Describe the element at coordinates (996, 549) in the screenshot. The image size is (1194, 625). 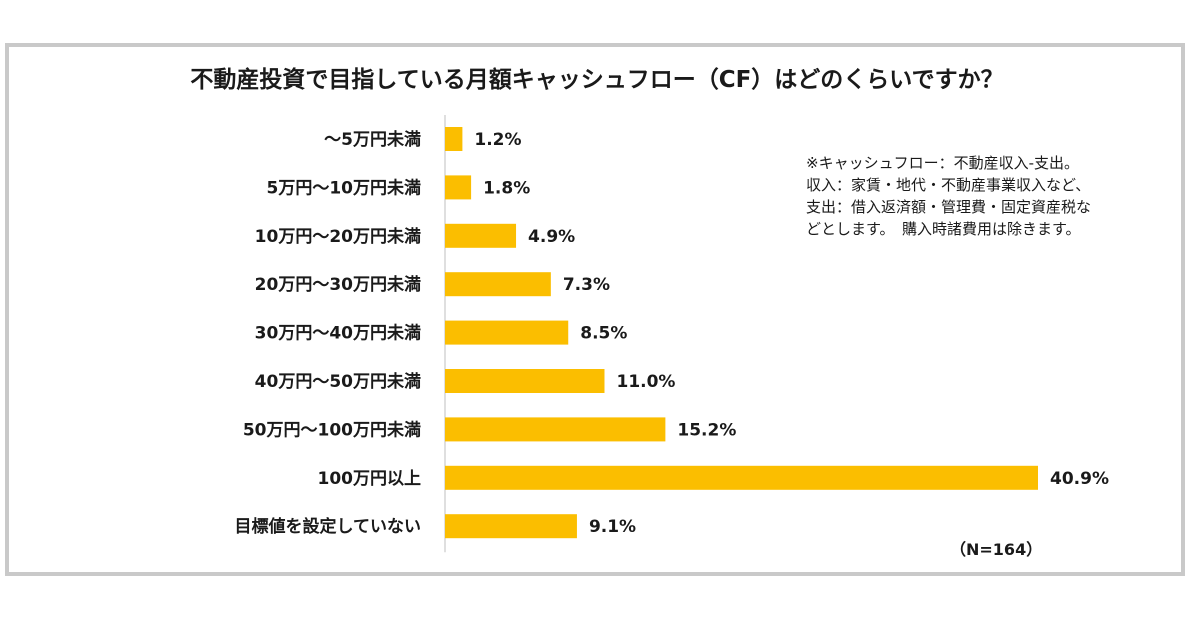
I see `sample-size: （N=164）` at that location.